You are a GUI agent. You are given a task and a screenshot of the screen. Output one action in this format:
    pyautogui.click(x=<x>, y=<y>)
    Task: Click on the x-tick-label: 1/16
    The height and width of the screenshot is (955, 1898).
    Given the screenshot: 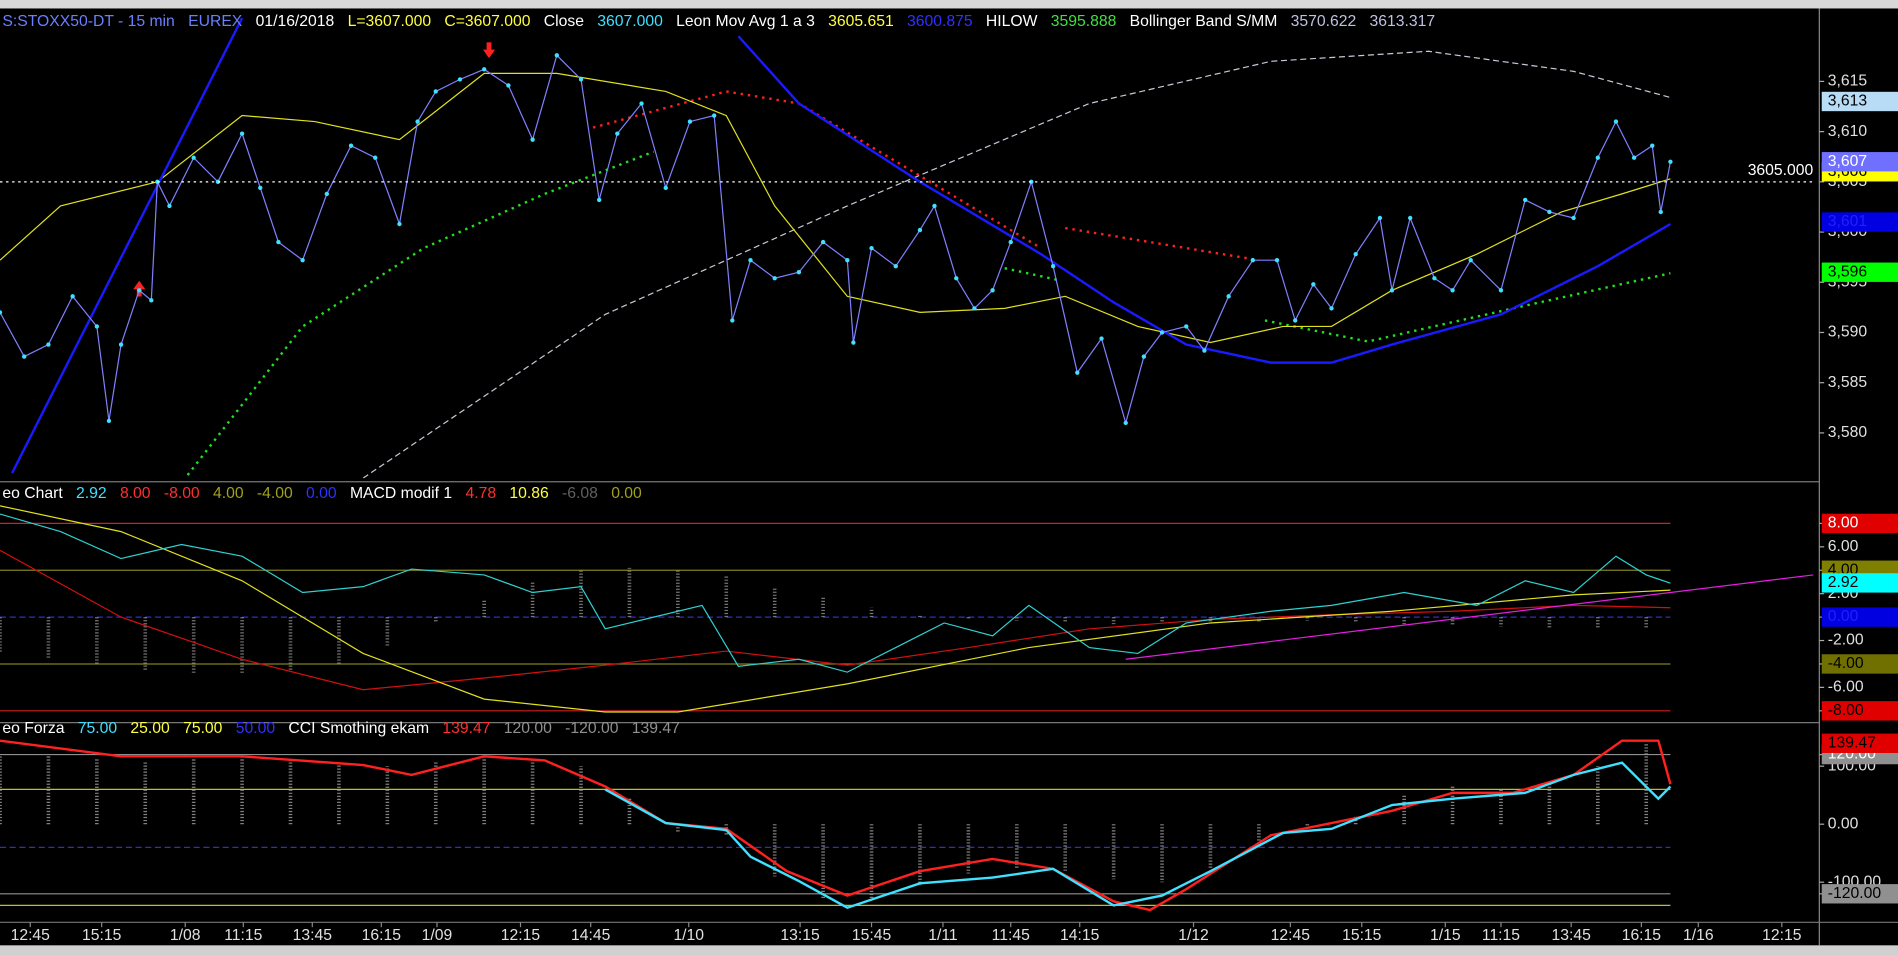 What is the action you would take?
    pyautogui.click(x=1698, y=935)
    